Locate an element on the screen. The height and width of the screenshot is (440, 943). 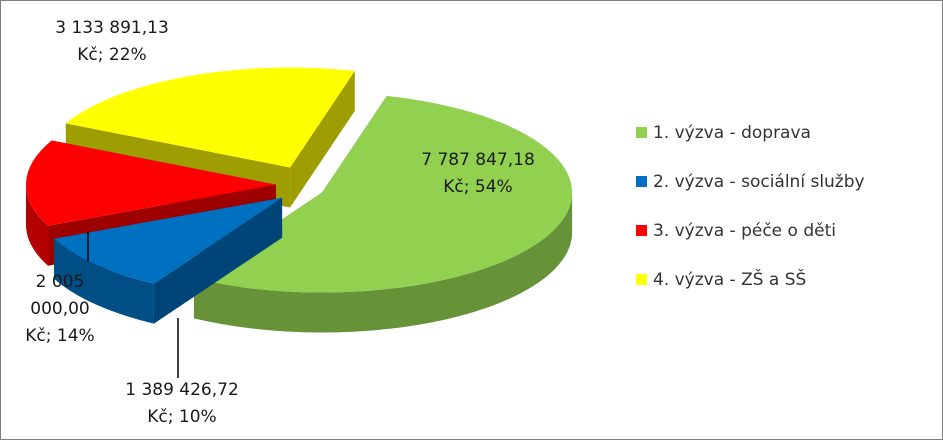
slice-wall is located at coordinates (322, 139).